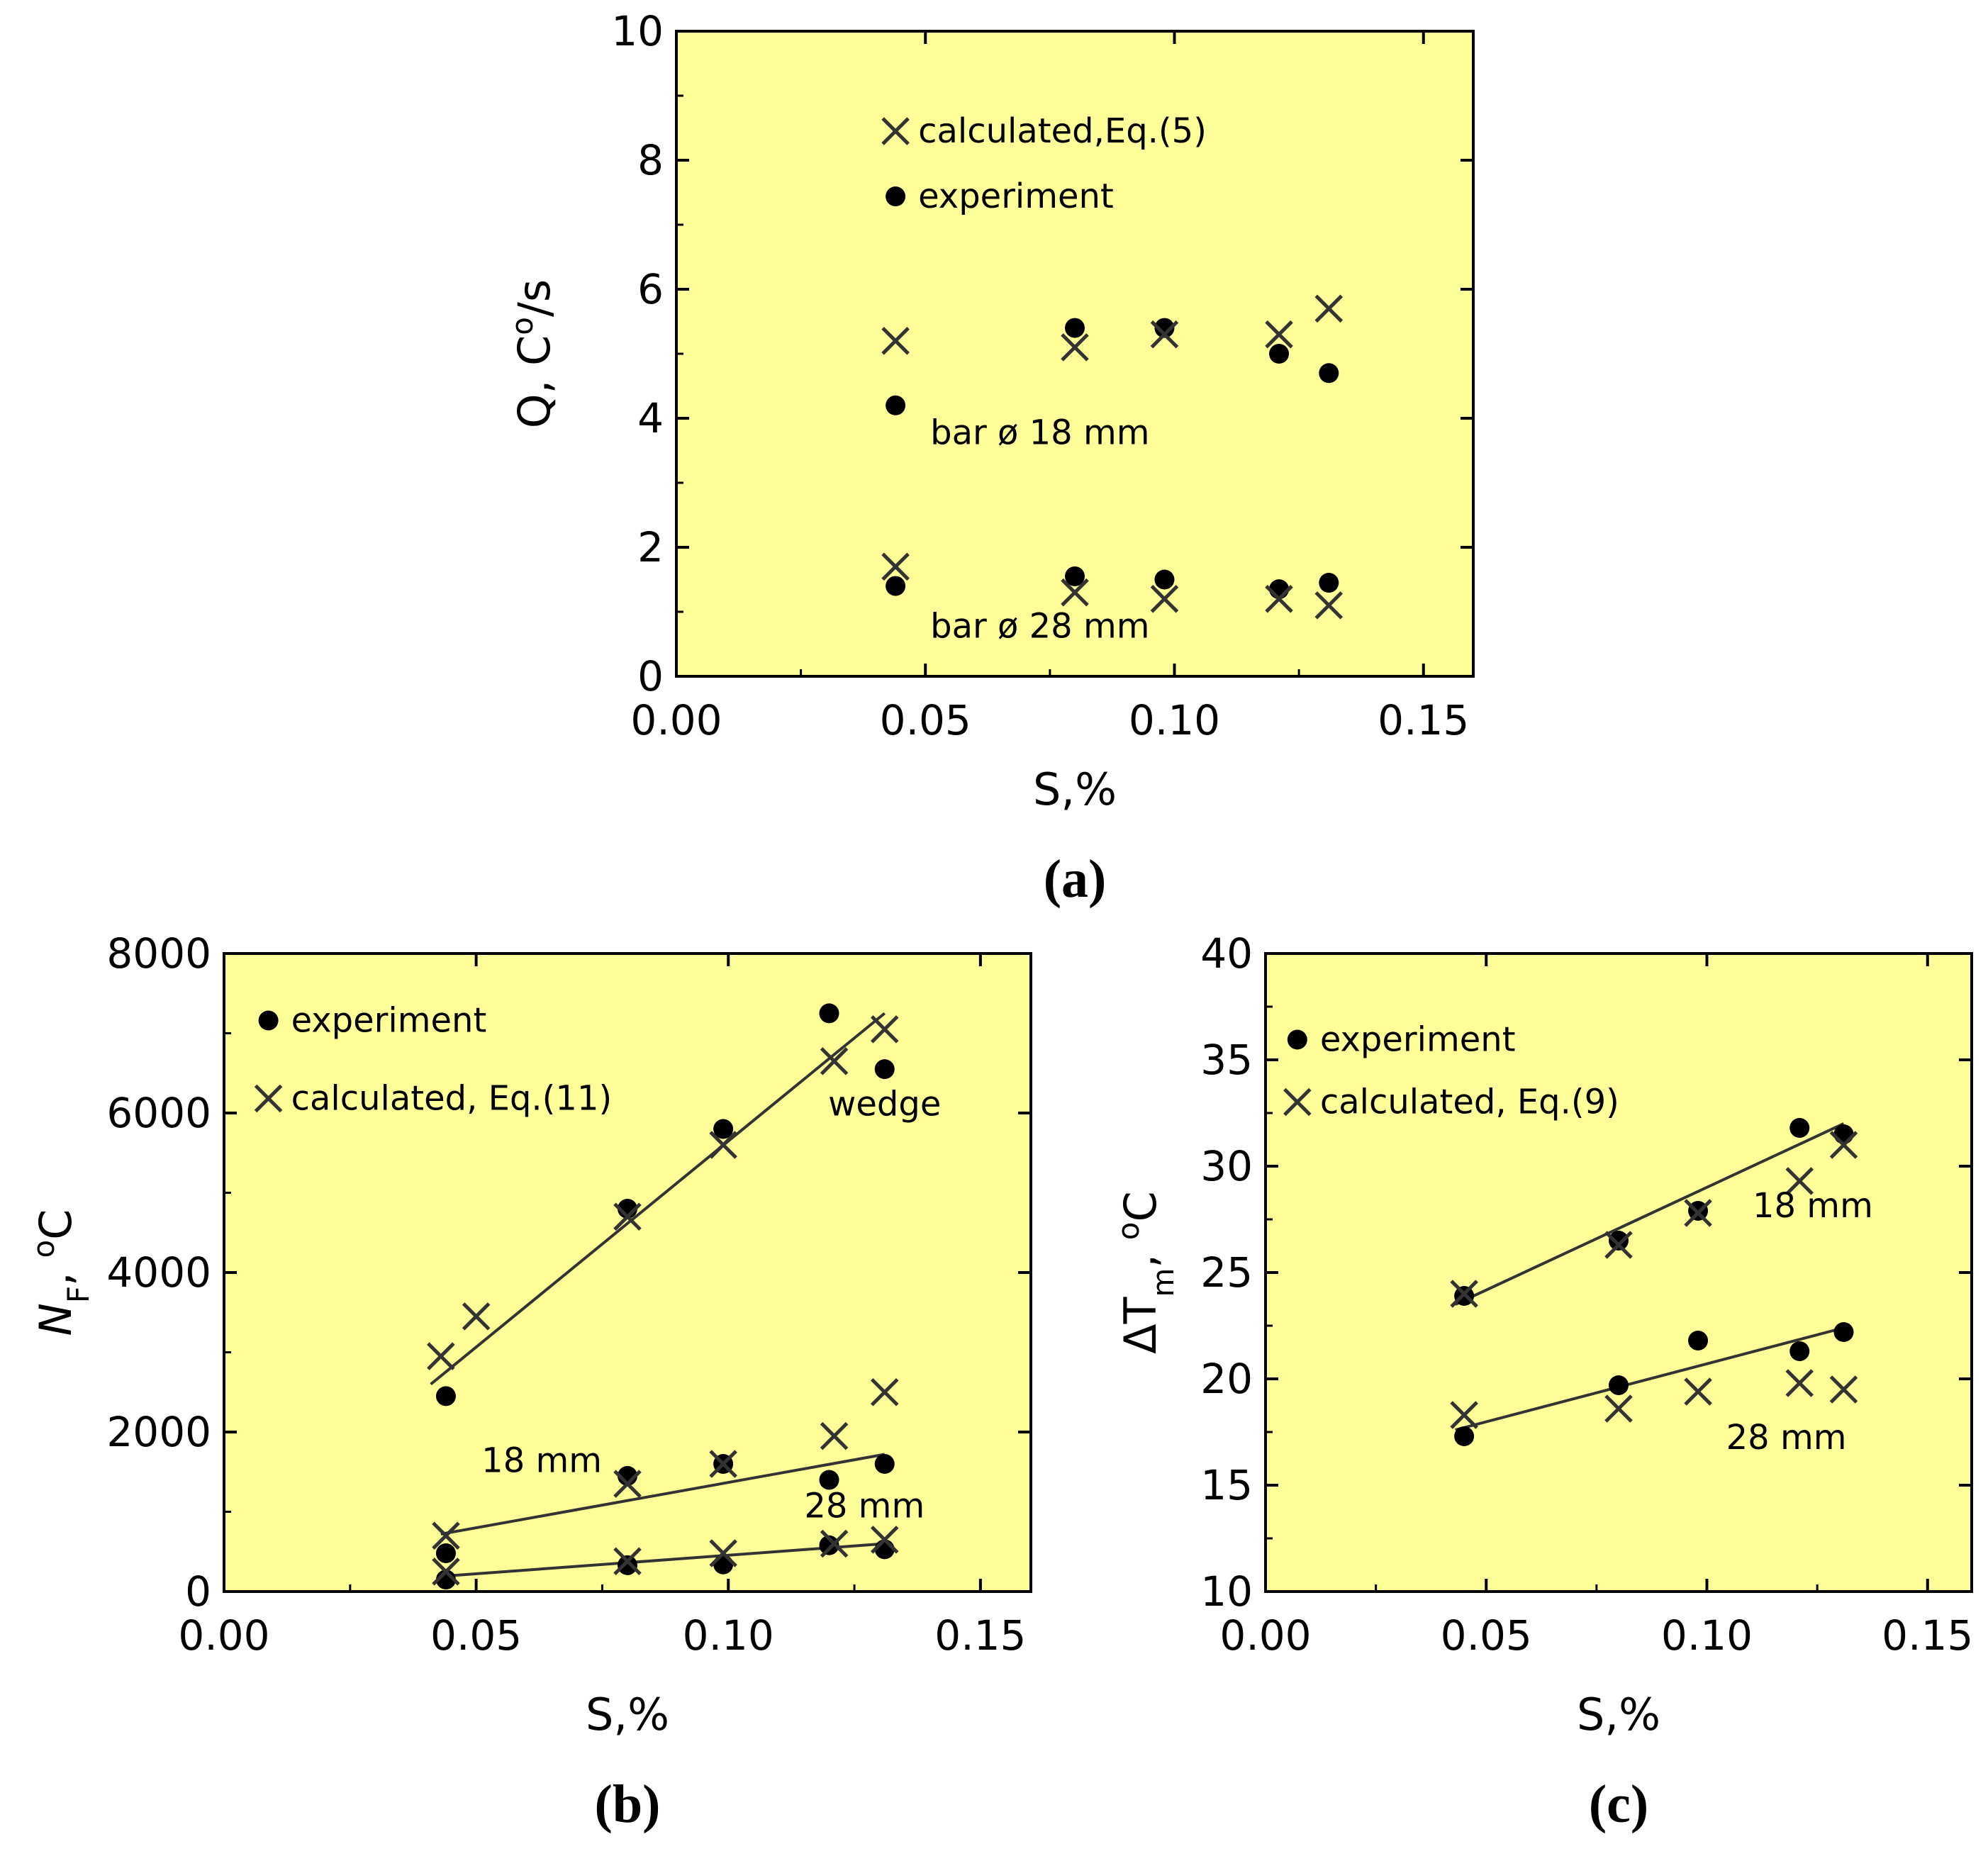 This screenshot has height=1851, width=1988. Describe the element at coordinates (1016, 197) in the screenshot. I see `panel-a-legend-label-1: experiment` at that location.